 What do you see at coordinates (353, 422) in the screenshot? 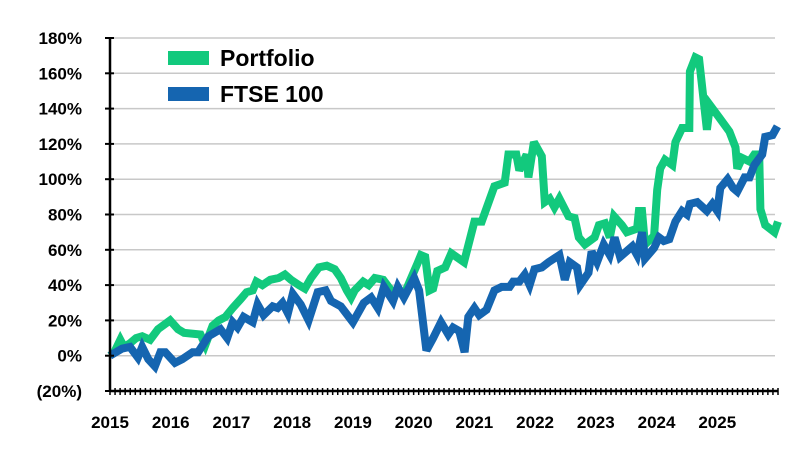
I see `x-tick-label: 2019` at bounding box center [353, 422].